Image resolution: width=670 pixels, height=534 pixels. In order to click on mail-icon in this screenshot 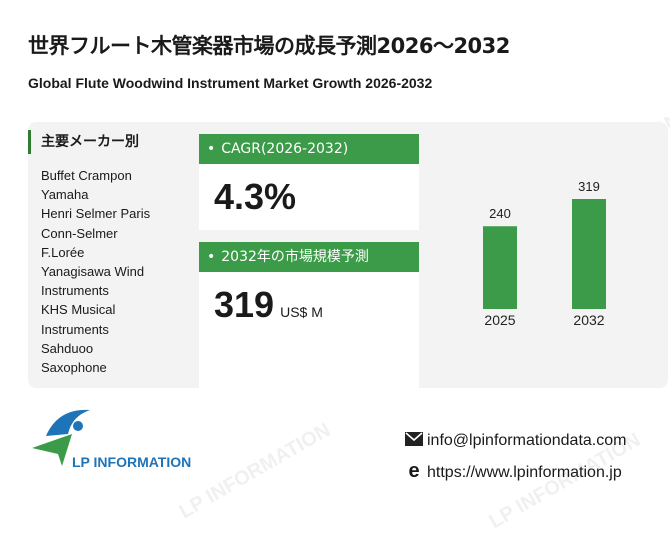, I will do `click(414, 441)`.